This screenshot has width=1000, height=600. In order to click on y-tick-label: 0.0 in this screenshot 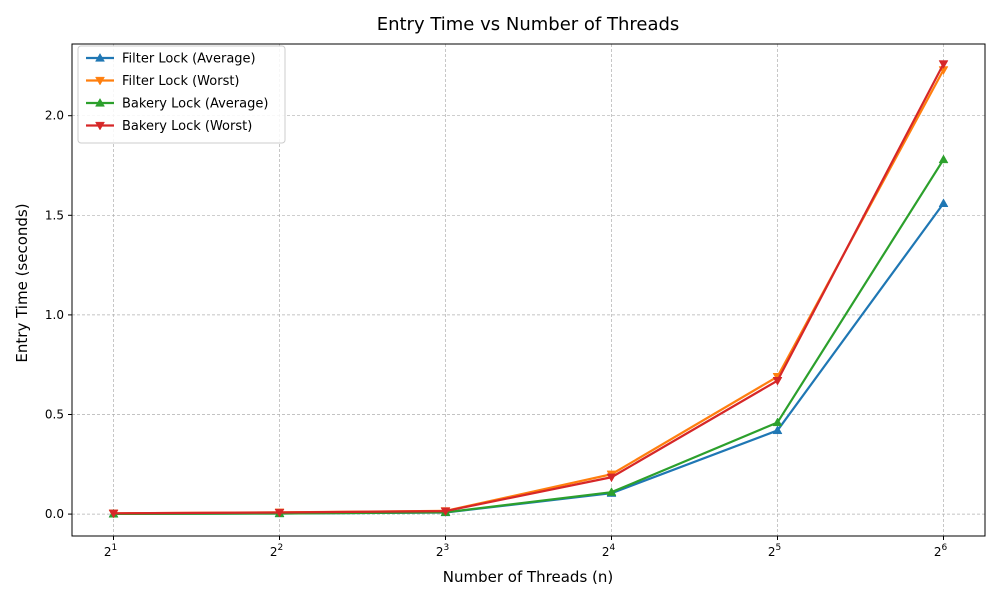, I will do `click(54, 514)`.